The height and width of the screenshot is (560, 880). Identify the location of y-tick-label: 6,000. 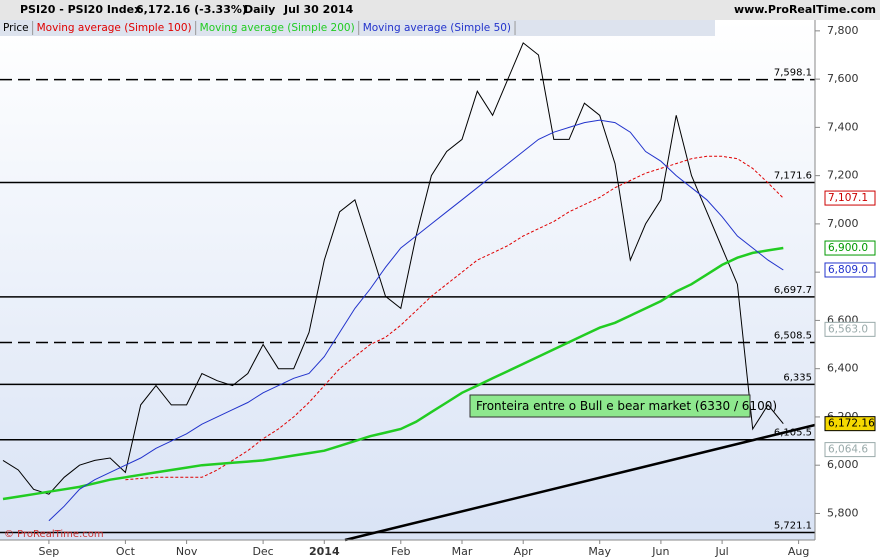
(843, 464).